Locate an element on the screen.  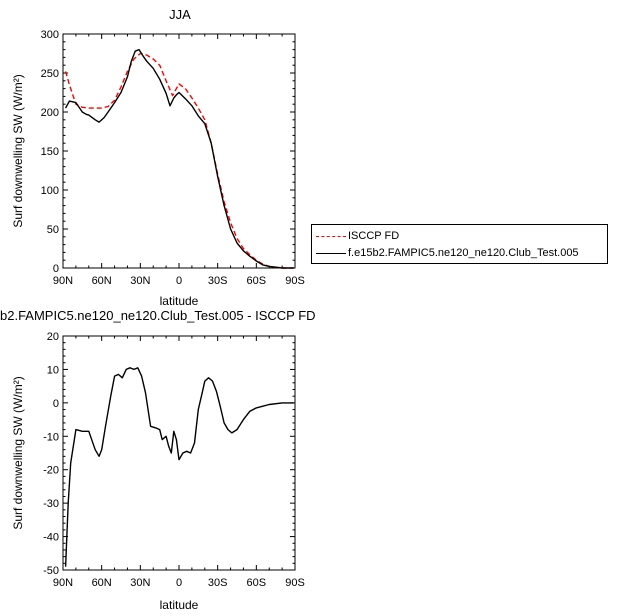
bottom-y-tick-label: 0 is located at coordinates (56, 404).